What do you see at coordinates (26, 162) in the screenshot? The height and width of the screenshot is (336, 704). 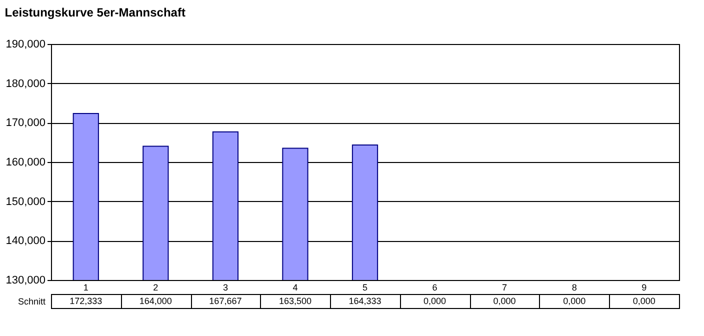 I see `y-tick-label: 160,000` at bounding box center [26, 162].